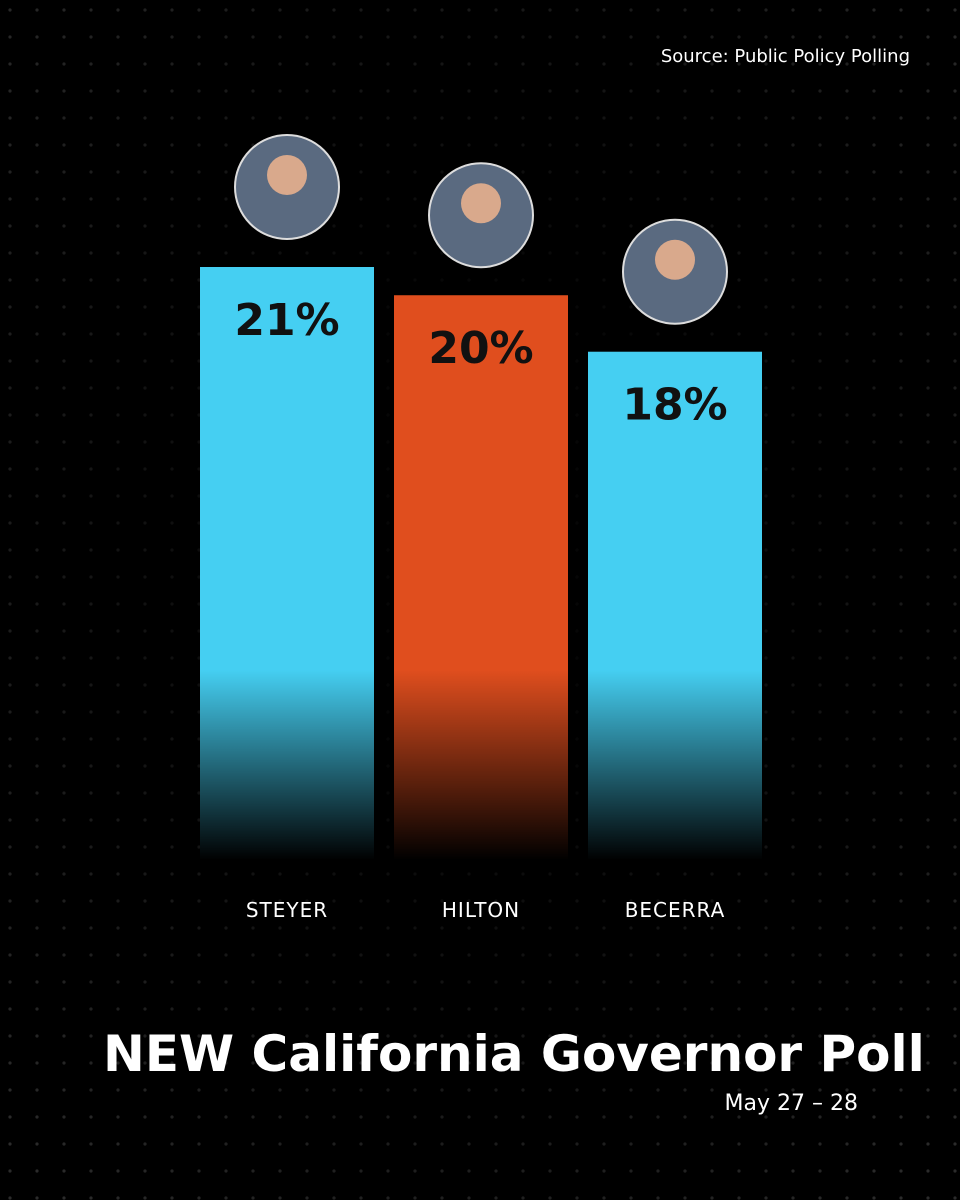 Image resolution: width=960 pixels, height=1200 pixels. What do you see at coordinates (675, 910) in the screenshot?
I see `category-label: BECERRA` at bounding box center [675, 910].